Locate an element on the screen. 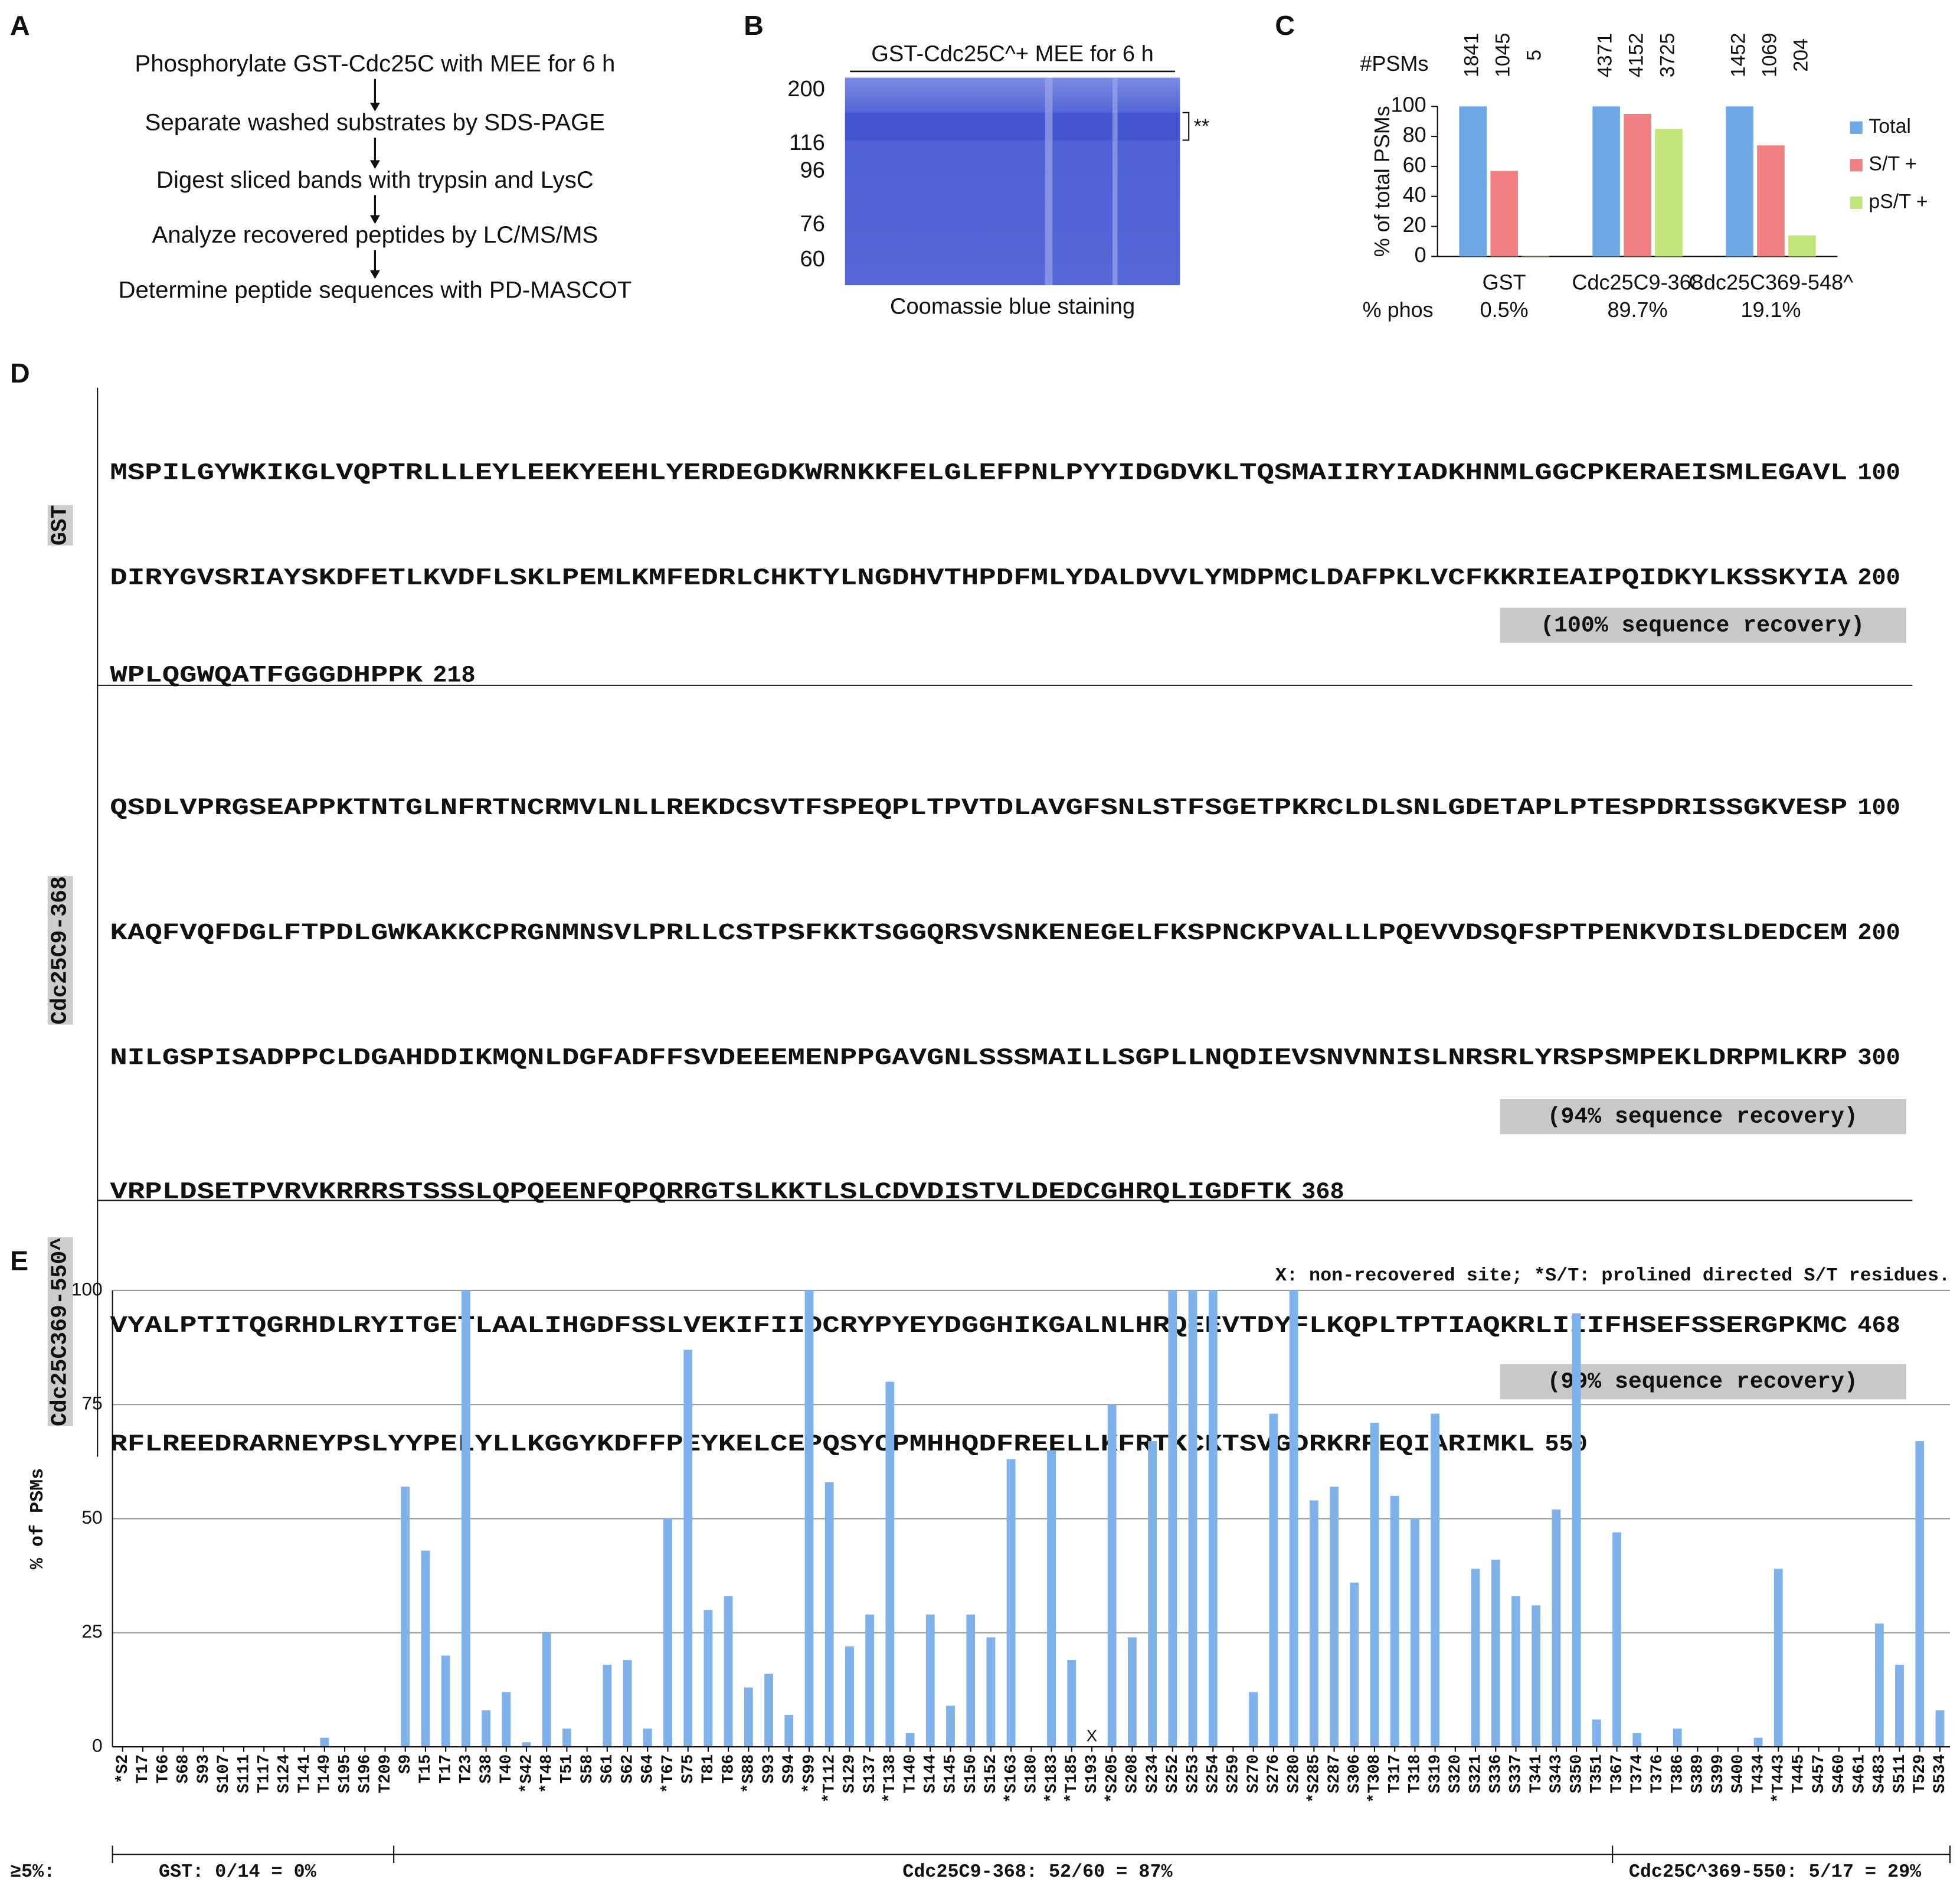 Image resolution: width=1960 pixels, height=1882 pixels. y-tick-label: 20 is located at coordinates (1414, 225).